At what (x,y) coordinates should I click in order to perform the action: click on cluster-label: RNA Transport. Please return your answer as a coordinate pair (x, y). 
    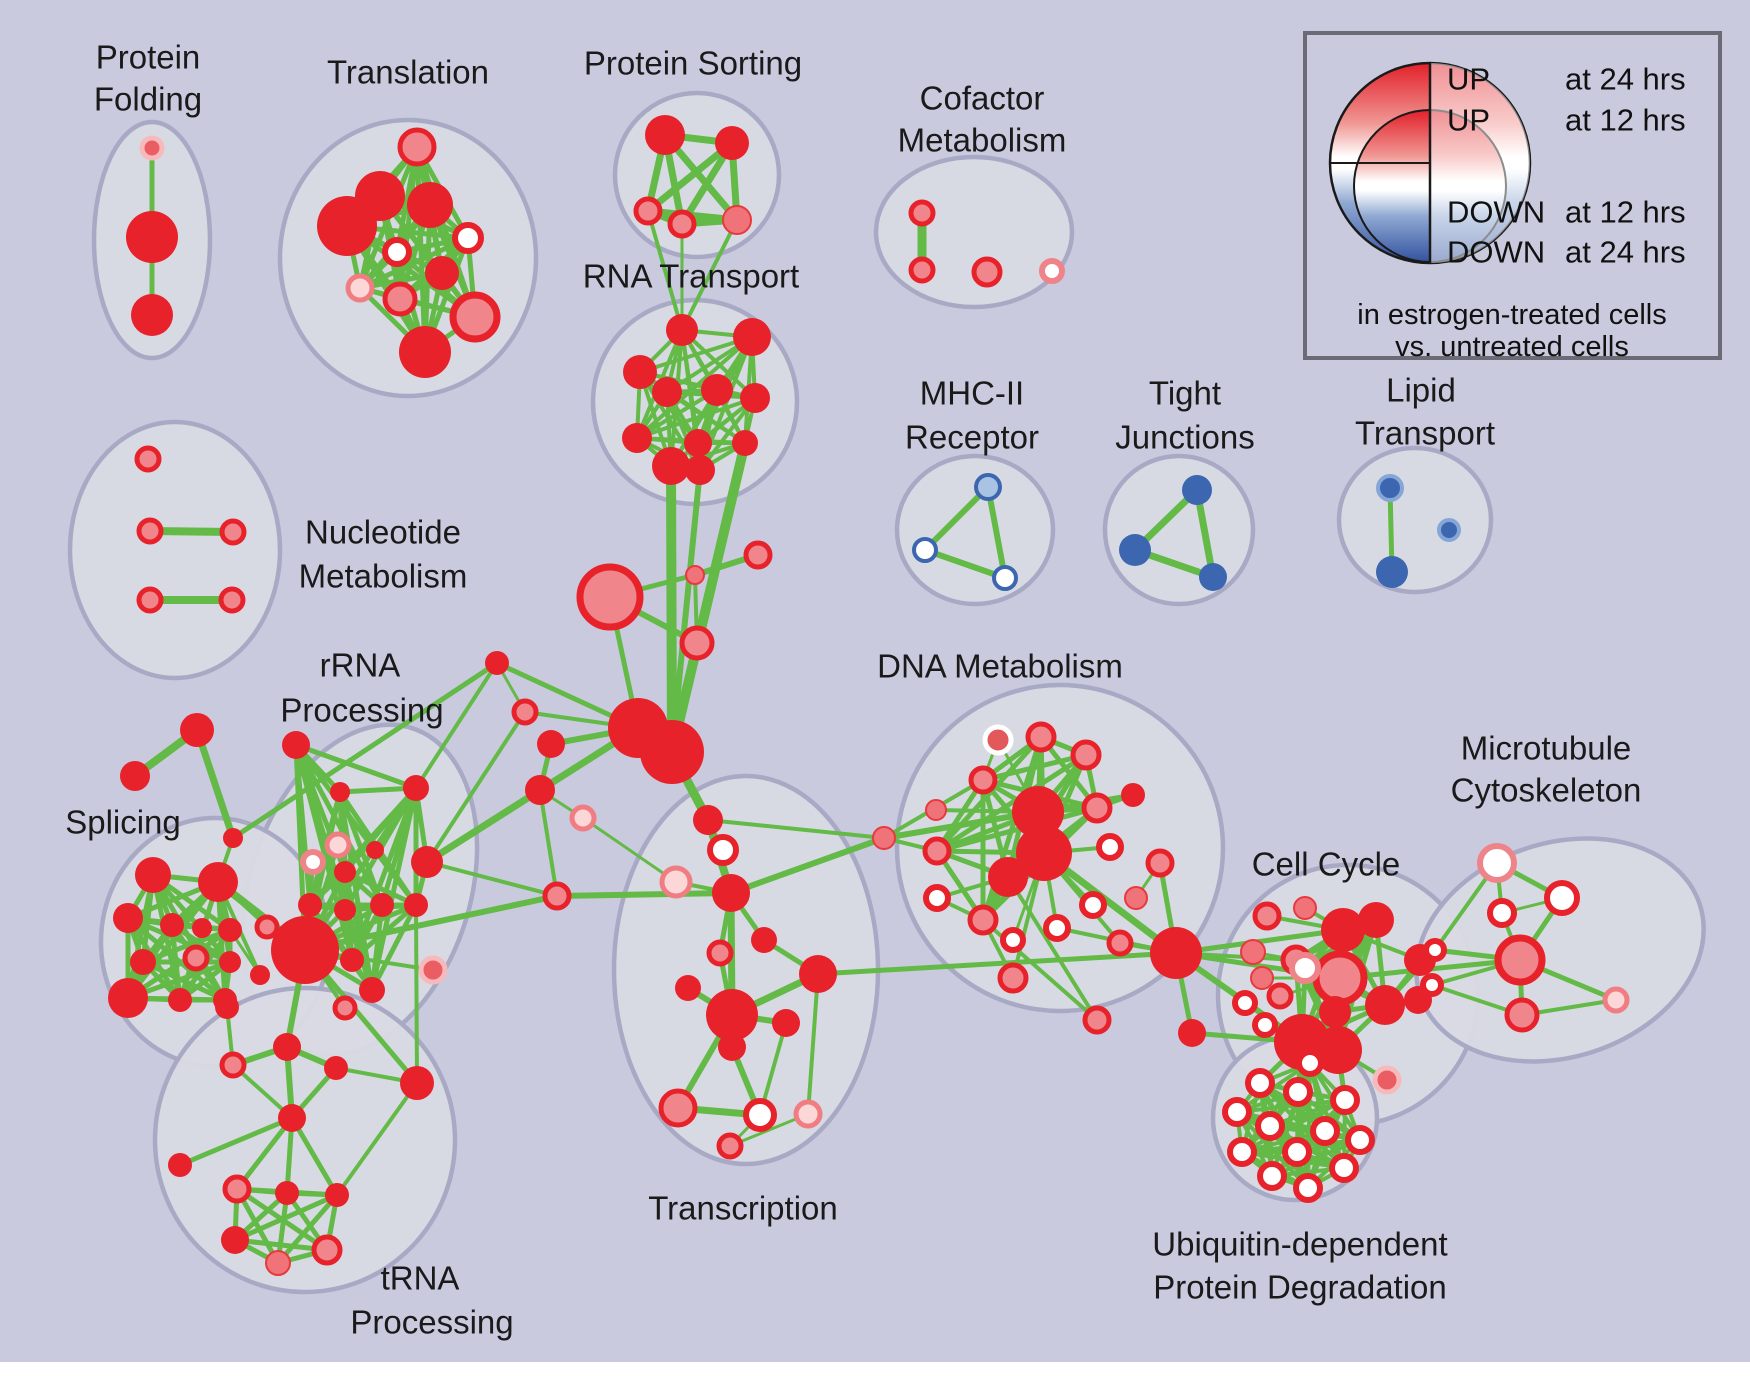
    Looking at the image, I should click on (691, 276).